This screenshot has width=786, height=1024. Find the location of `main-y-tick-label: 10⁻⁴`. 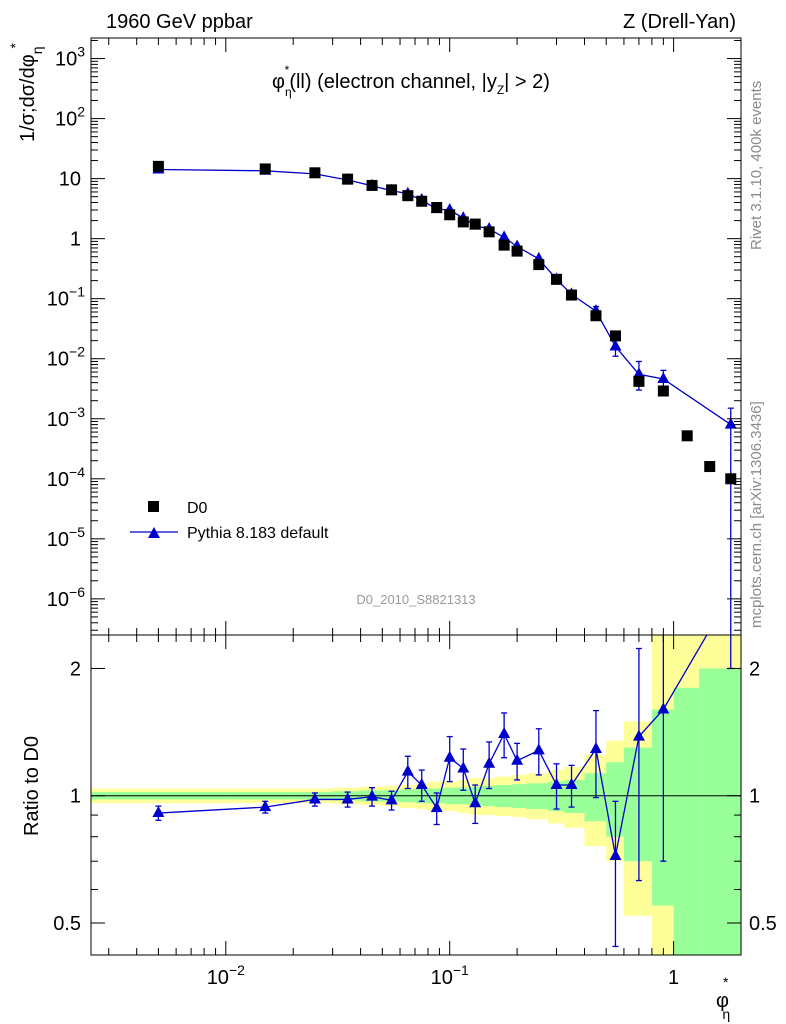

main-y-tick-label: 10⁻⁴ is located at coordinates (66, 477).